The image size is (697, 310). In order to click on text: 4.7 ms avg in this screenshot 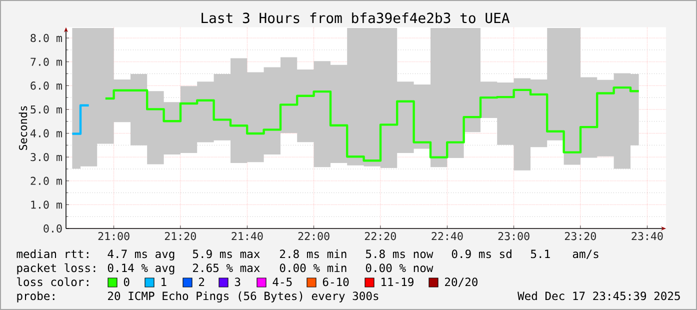, I will do `click(141, 255)`.